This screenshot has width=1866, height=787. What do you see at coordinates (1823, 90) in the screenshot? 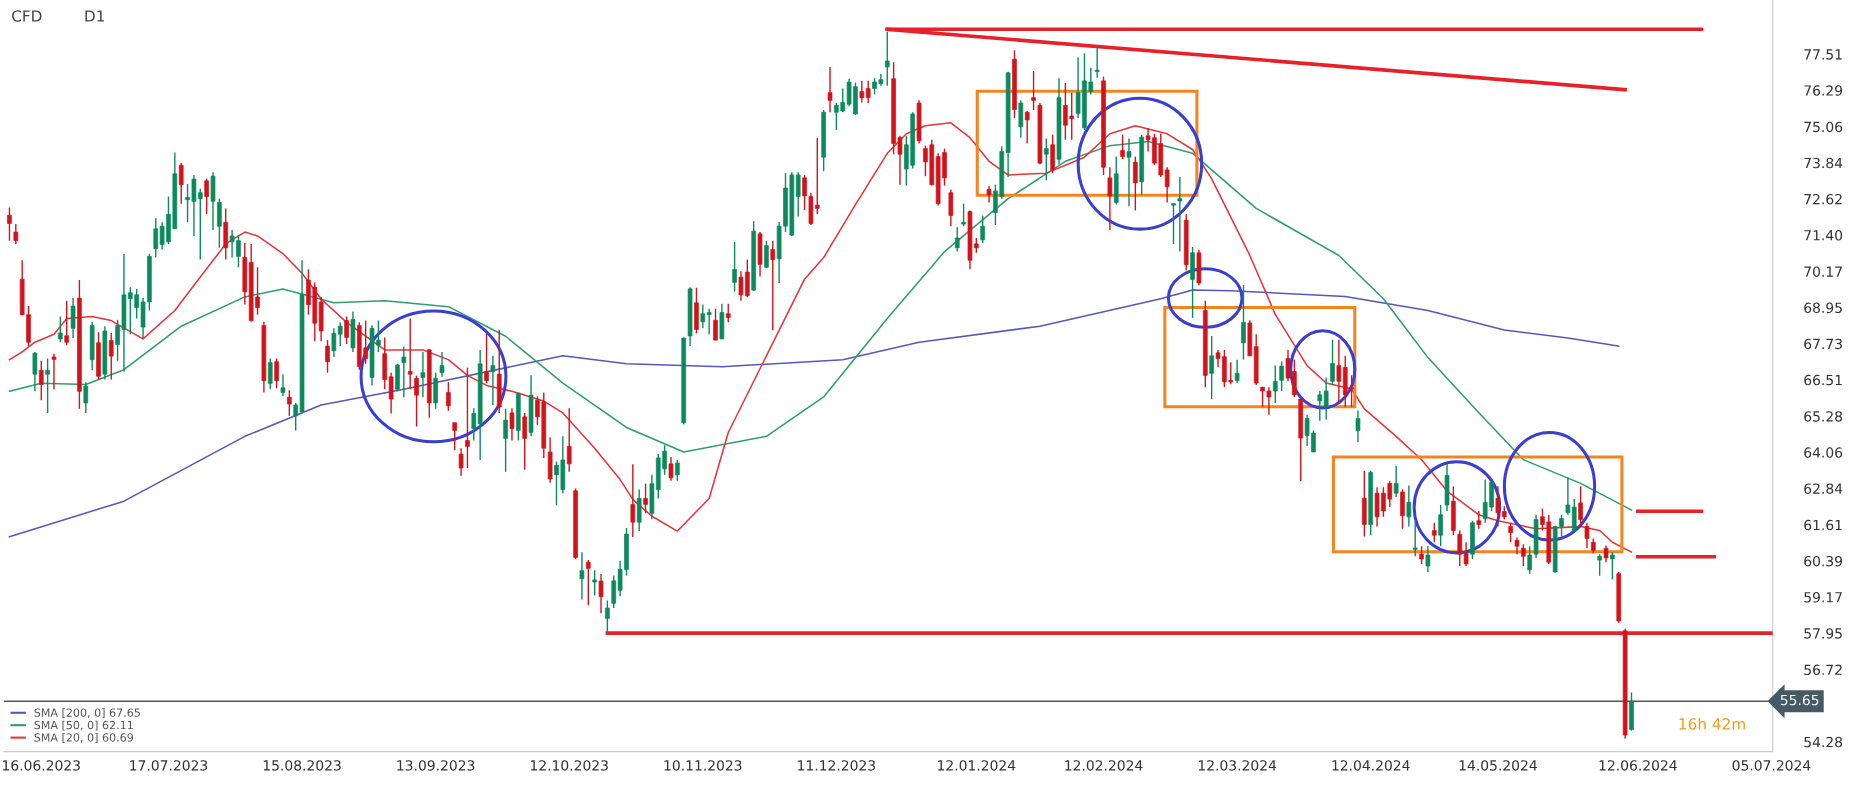
I see `y-tick-label: 76.29` at bounding box center [1823, 90].